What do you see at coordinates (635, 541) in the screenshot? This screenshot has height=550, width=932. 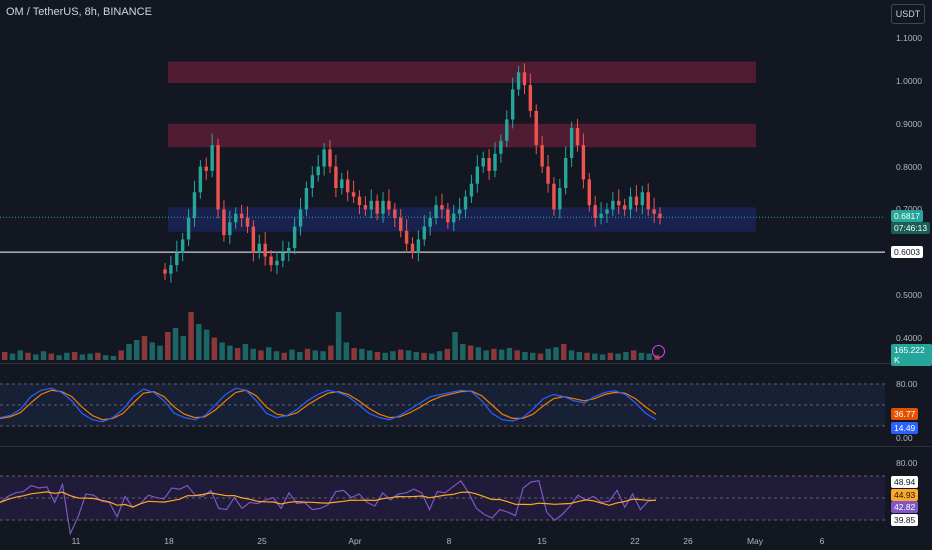 I see `time-label: 22` at bounding box center [635, 541].